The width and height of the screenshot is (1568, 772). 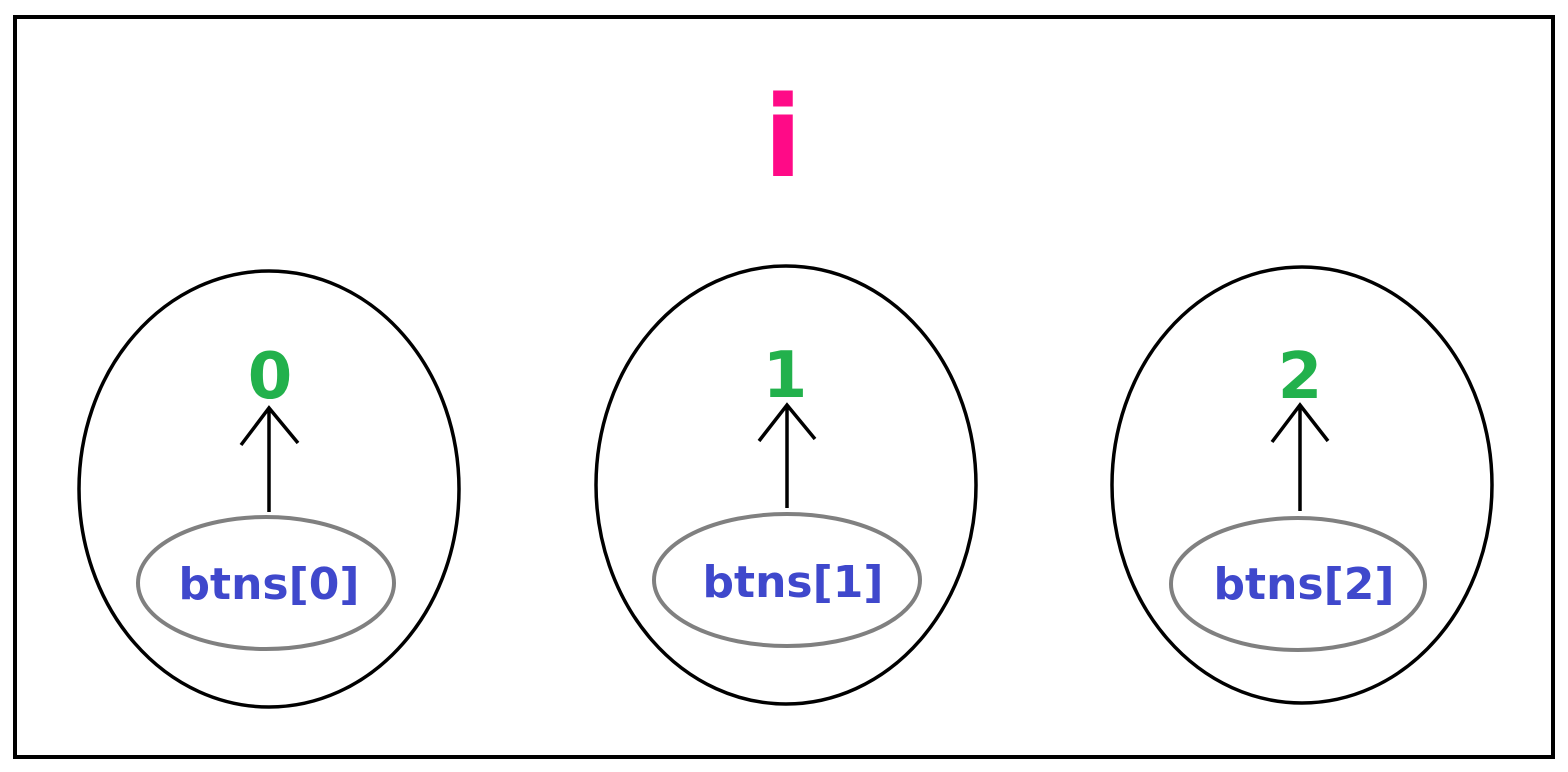 I want to click on value-label: 1, so click(x=785, y=376).